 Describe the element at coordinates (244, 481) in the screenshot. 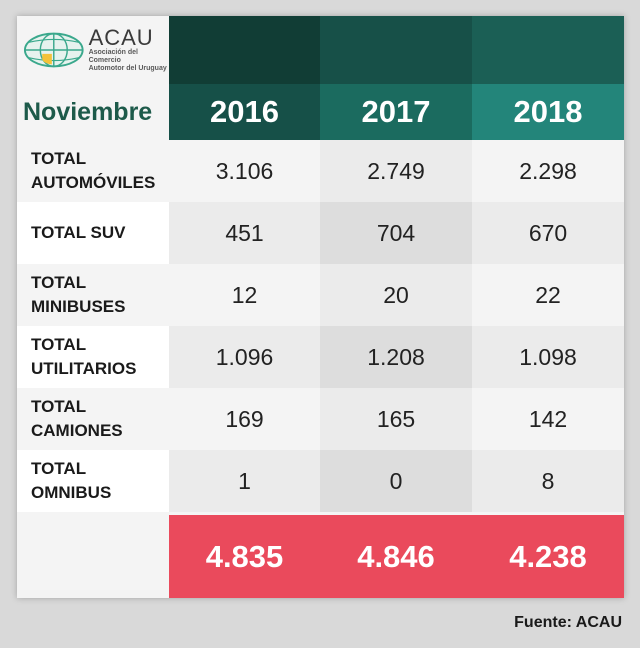

I see `table-cell: 1` at that location.